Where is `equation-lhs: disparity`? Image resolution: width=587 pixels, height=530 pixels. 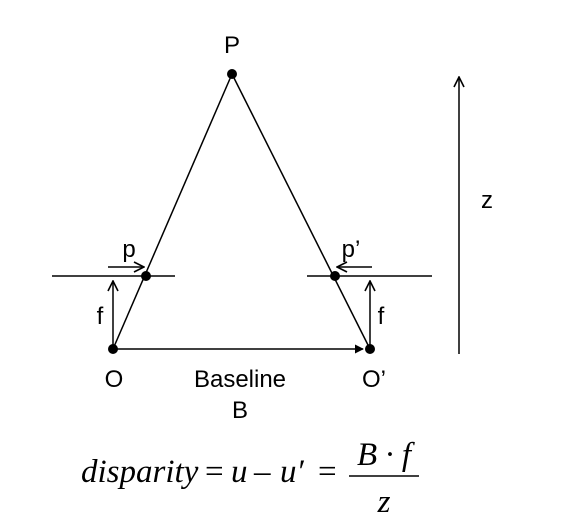 equation-lhs: disparity is located at coordinates (140, 472).